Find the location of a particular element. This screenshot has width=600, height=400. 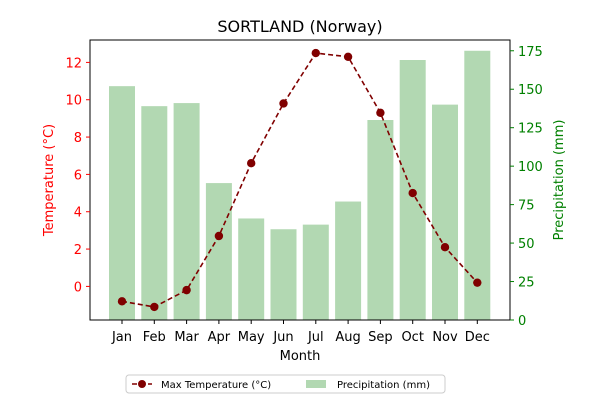

x-tick-label-mar: Mar is located at coordinates (186, 337).